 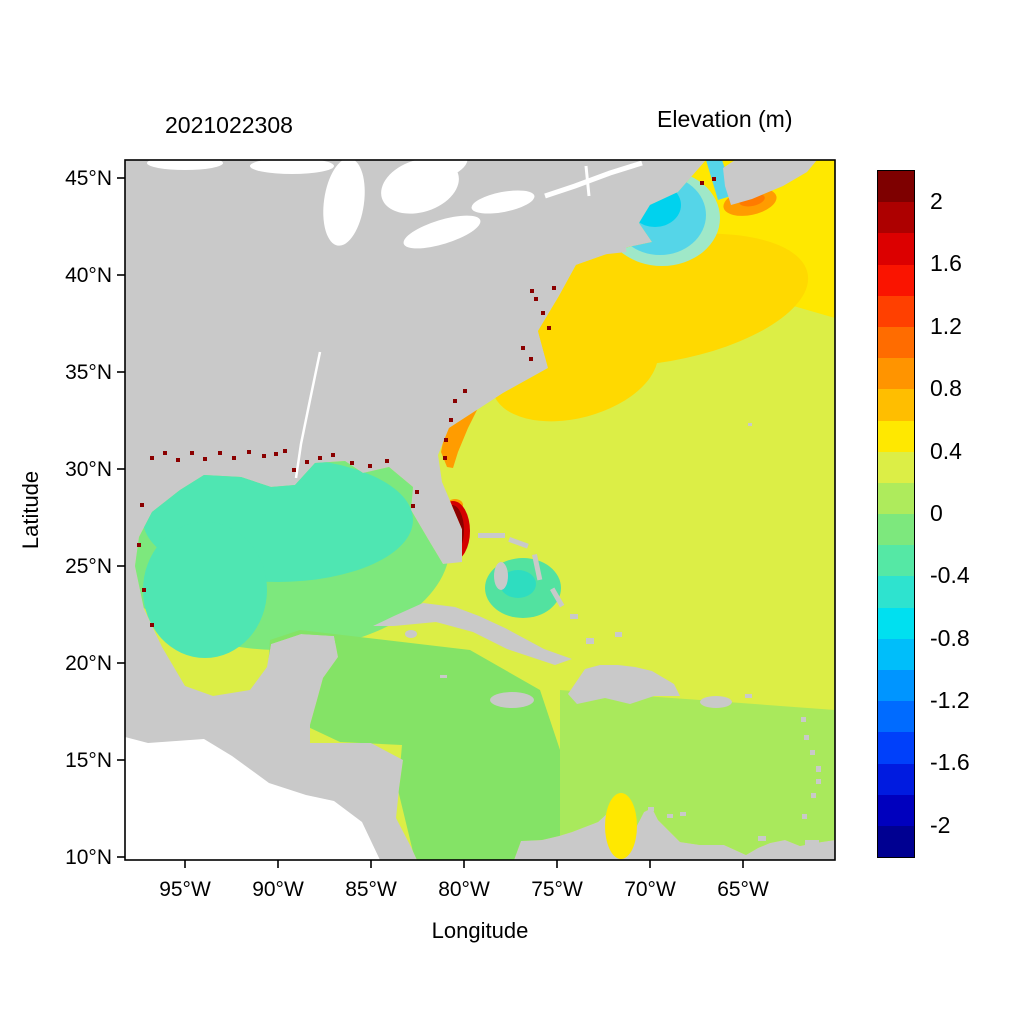 What do you see at coordinates (716, 702) in the screenshot?
I see `puerto-rico` at bounding box center [716, 702].